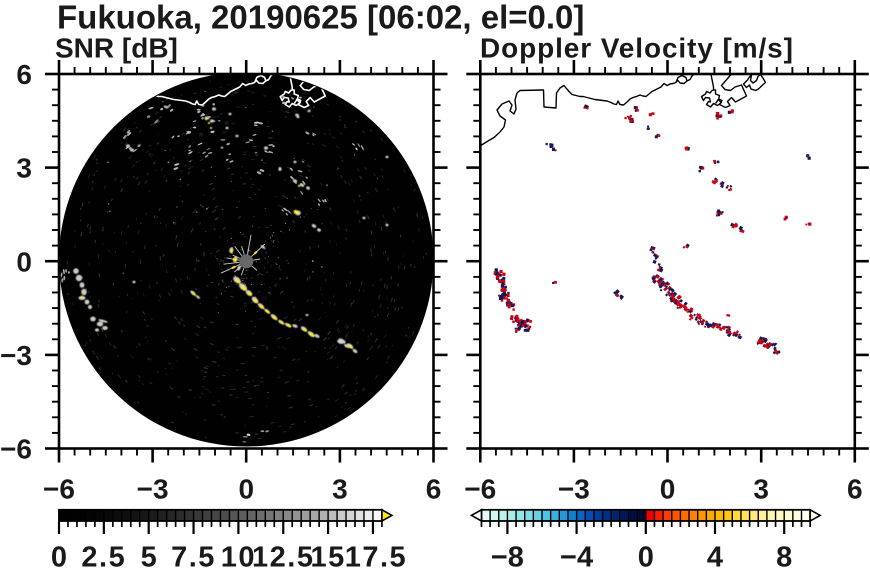 This screenshot has width=870, height=570. Describe the element at coordinates (193, 556) in the screenshot. I see `svg-text: 7.5` at that location.